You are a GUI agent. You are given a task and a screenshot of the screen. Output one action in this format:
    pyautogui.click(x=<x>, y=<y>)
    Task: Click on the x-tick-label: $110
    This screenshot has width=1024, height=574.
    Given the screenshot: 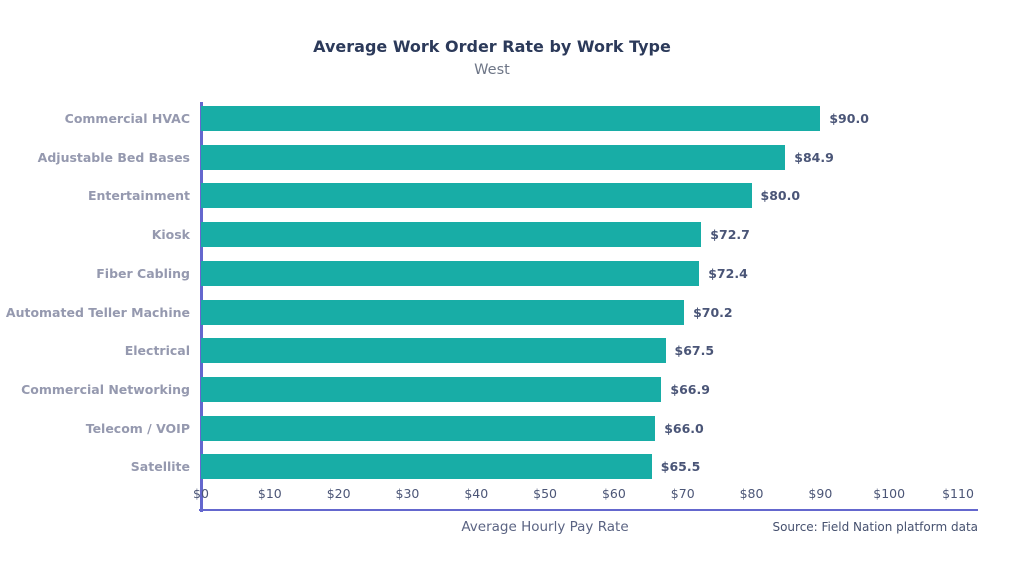 What is the action you would take?
    pyautogui.click(x=958, y=493)
    